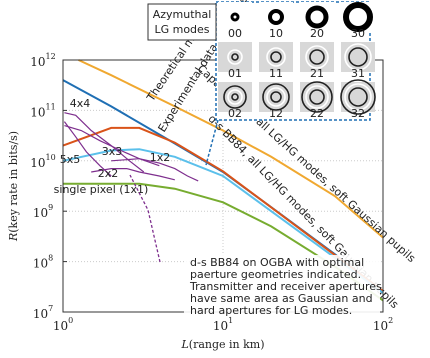  I want to click on x-tick-label: 10⁰, so click(63, 324).